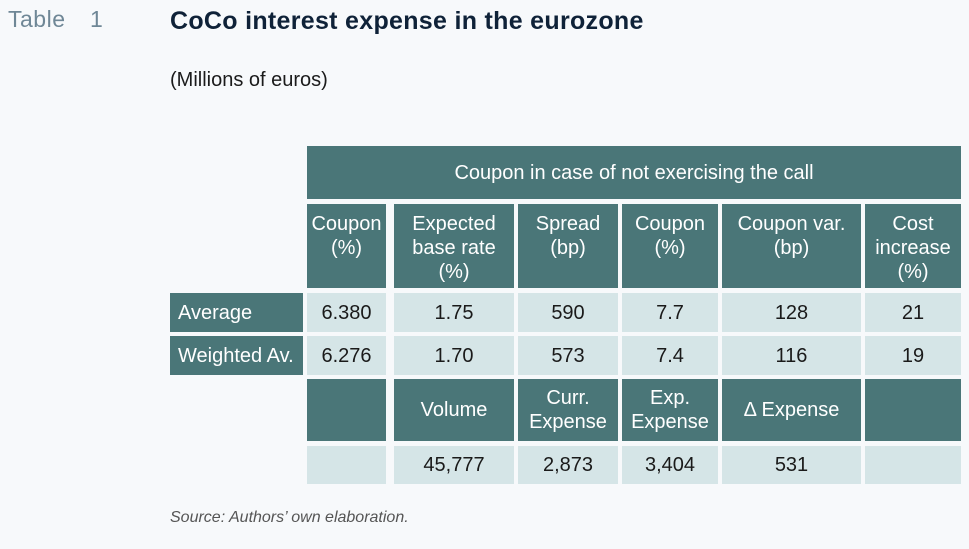  I want to click on table-cell: 7.4, so click(670, 355).